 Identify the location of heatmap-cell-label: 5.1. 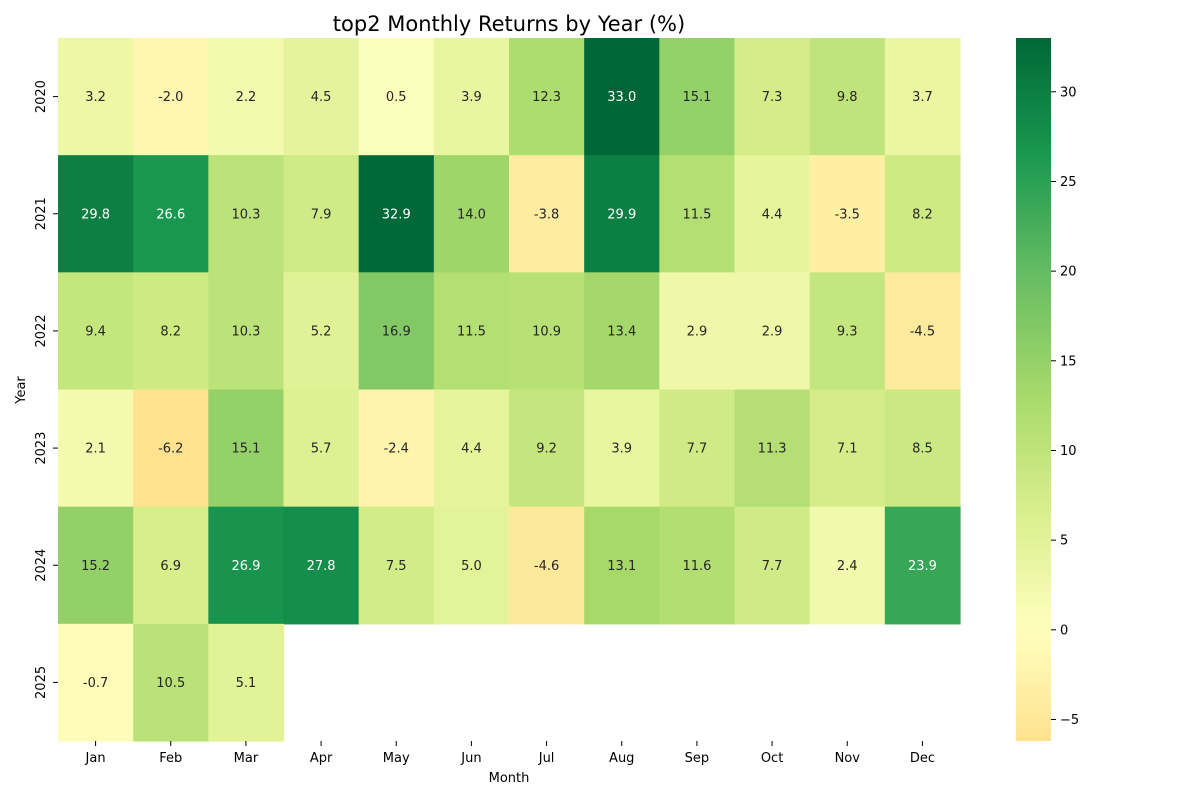
(246, 683).